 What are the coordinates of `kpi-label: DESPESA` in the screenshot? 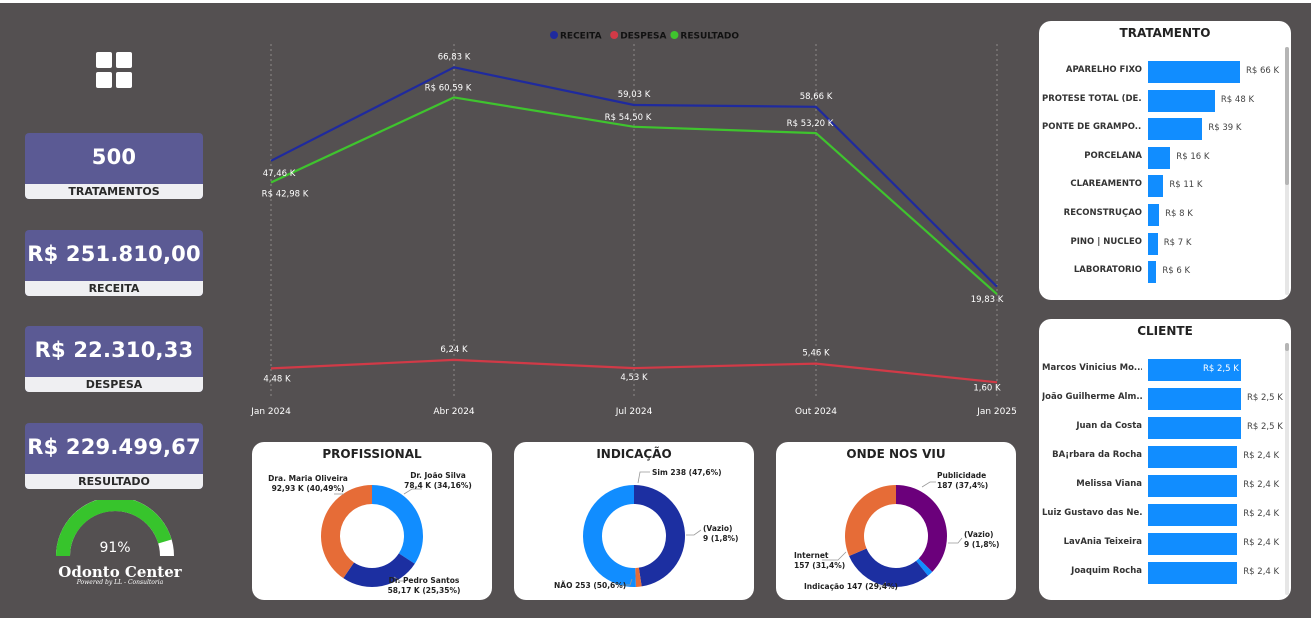 It's located at (114, 384).